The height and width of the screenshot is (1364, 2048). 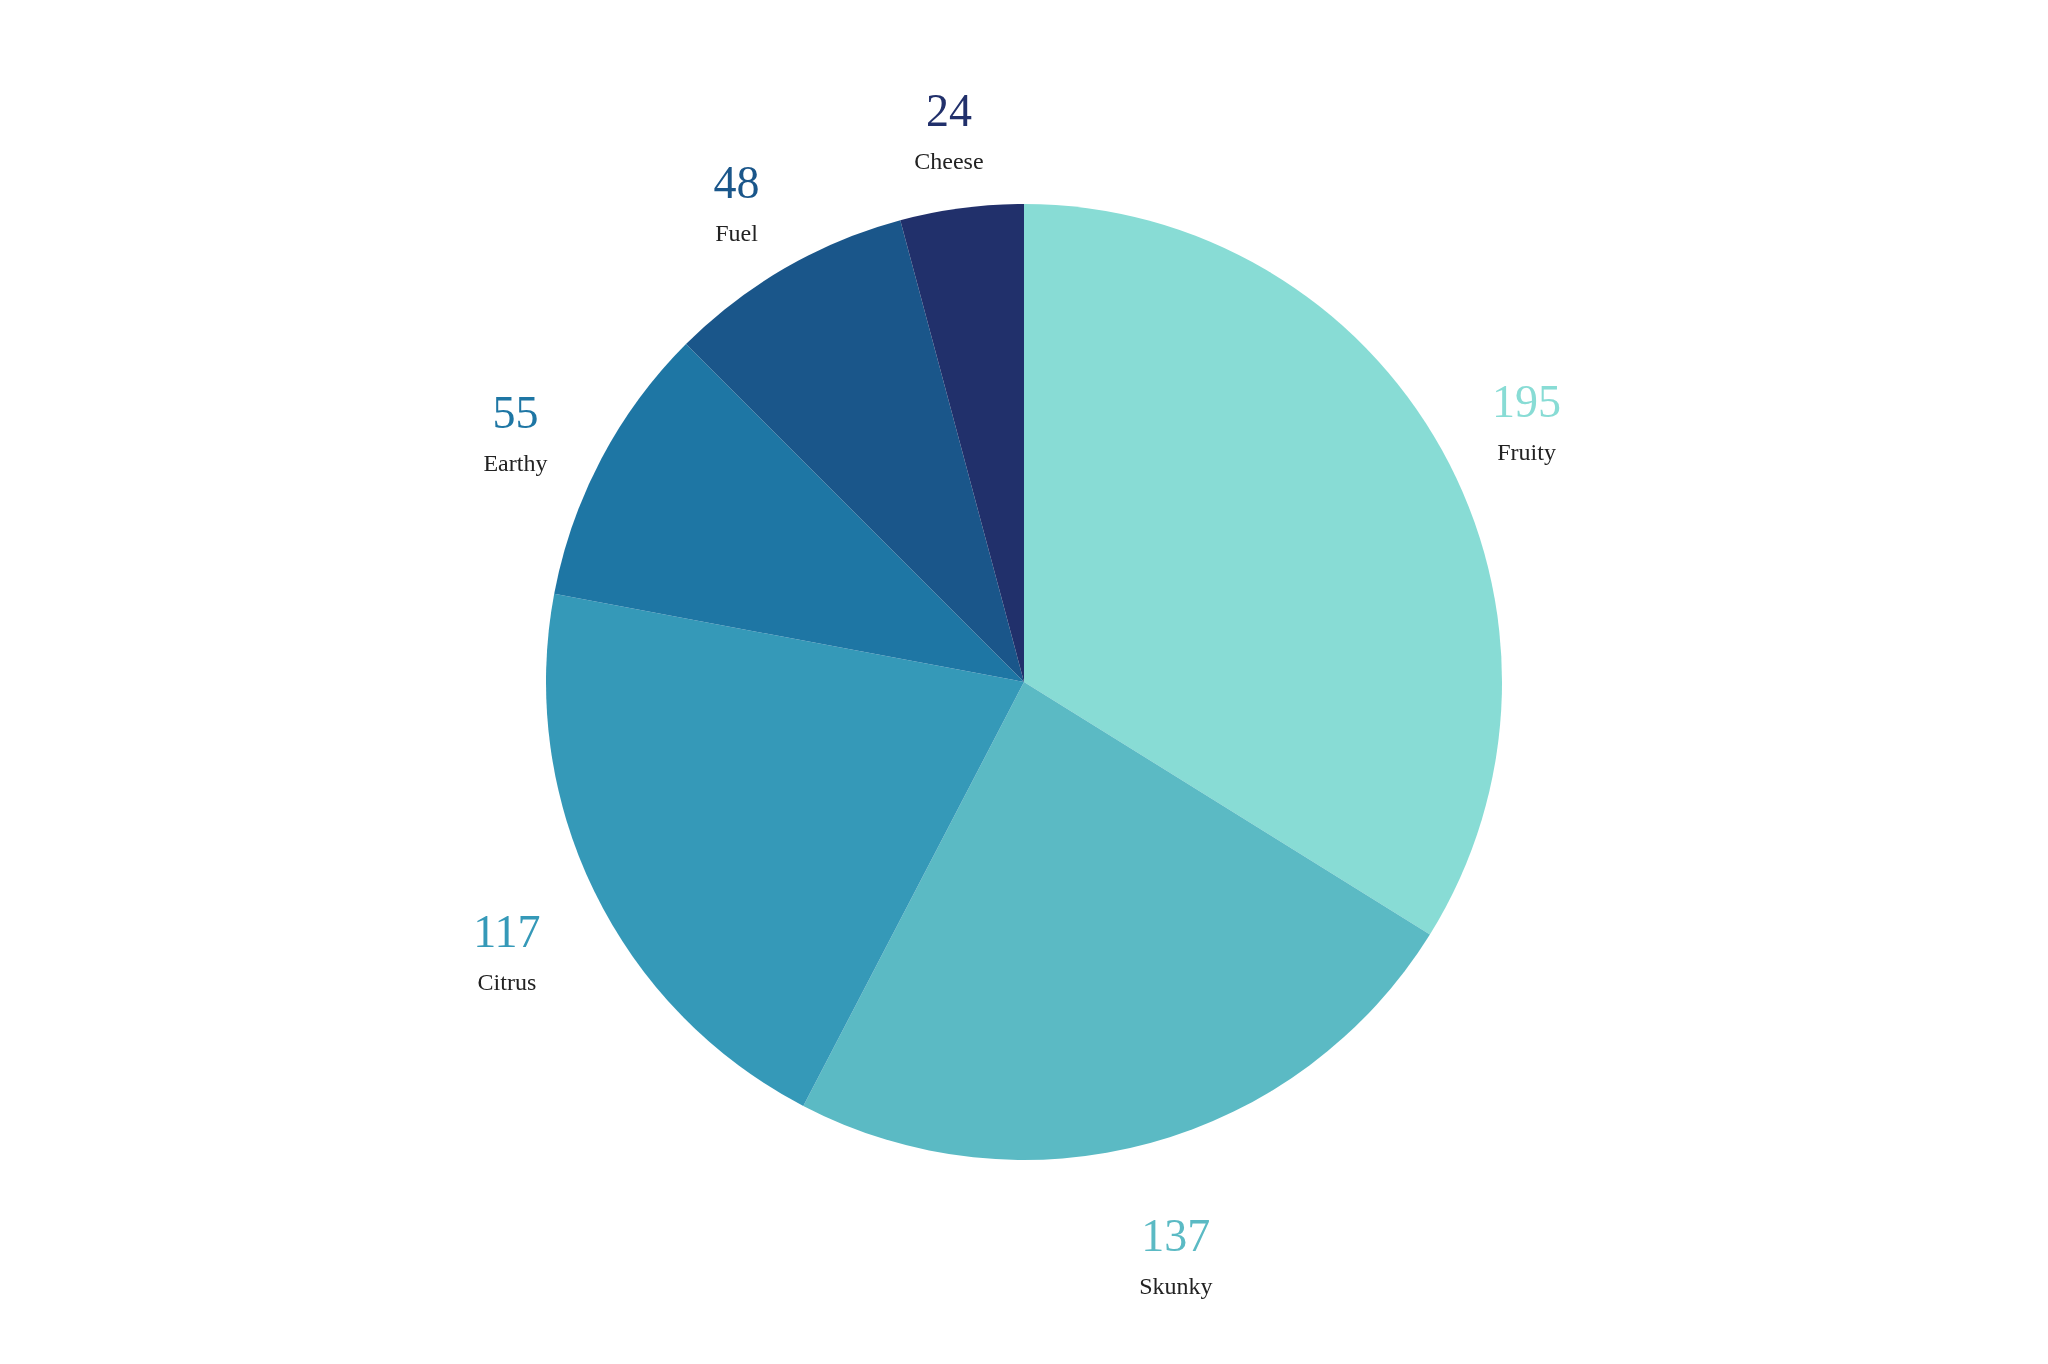 I want to click on slice-label: Cheese, so click(x=949, y=160).